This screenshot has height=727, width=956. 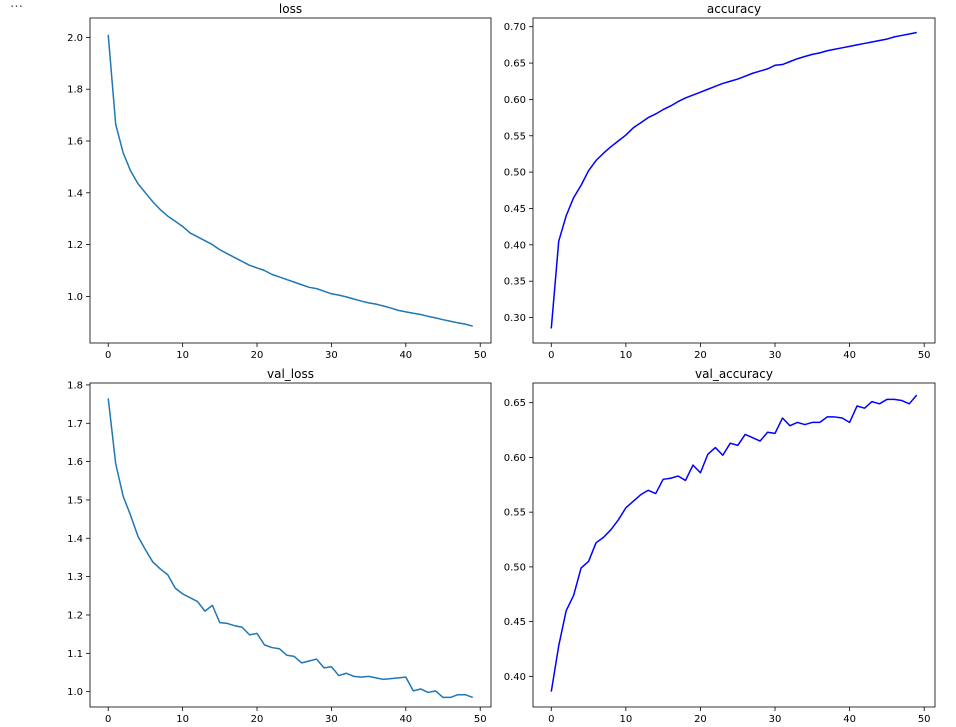 I want to click on val-loss-y-tick-label: 1.0, so click(x=75, y=692).